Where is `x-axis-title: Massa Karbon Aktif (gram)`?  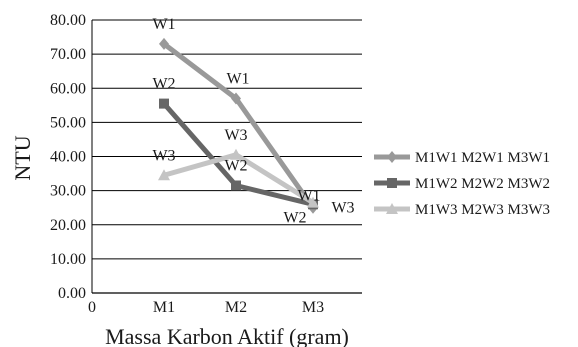 x-axis-title: Massa Karbon Aktif (gram) is located at coordinates (227, 335).